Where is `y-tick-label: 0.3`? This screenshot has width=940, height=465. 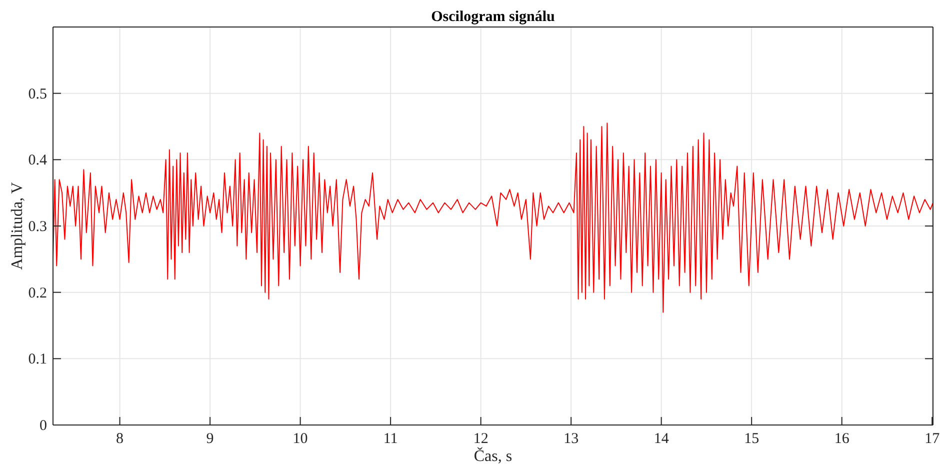 y-tick-label: 0.3 is located at coordinates (37, 227).